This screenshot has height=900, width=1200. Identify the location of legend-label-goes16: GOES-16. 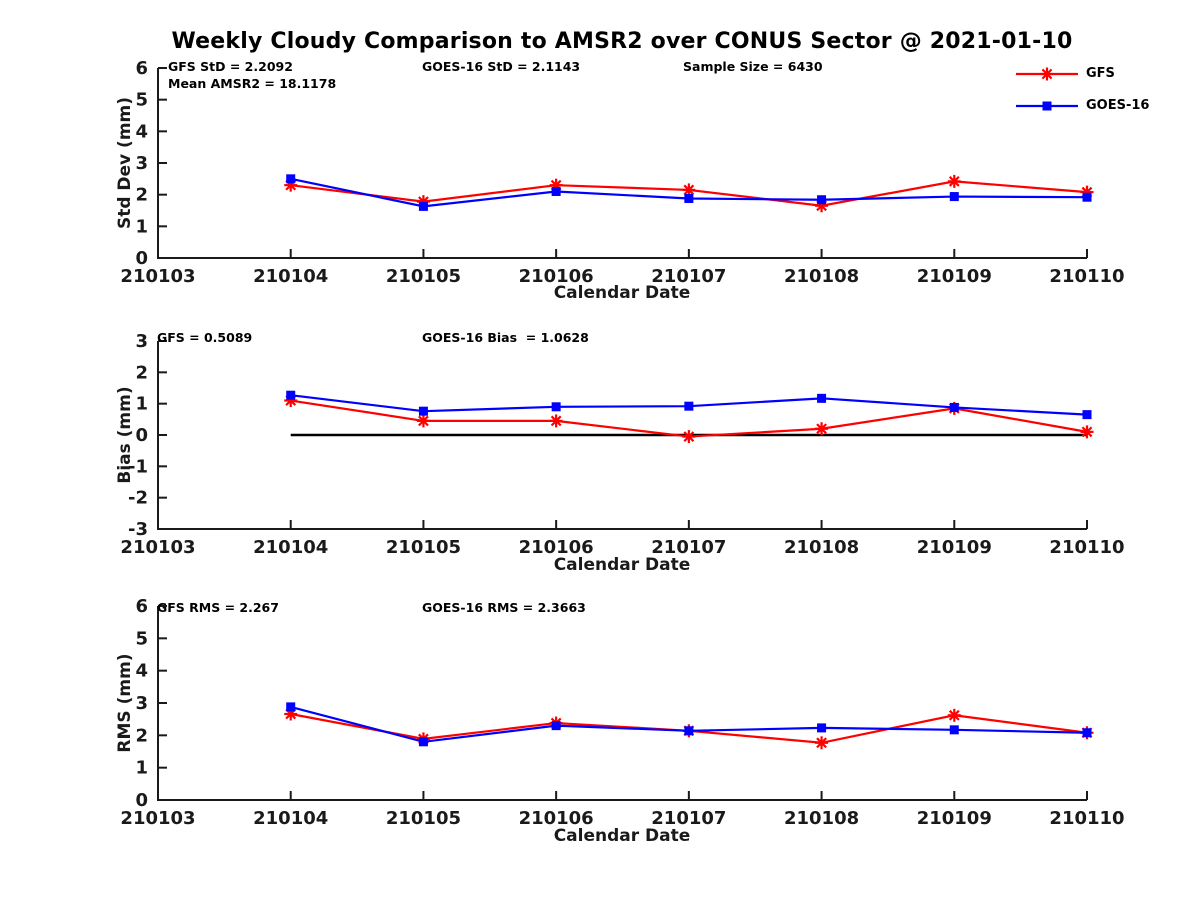
(1118, 105).